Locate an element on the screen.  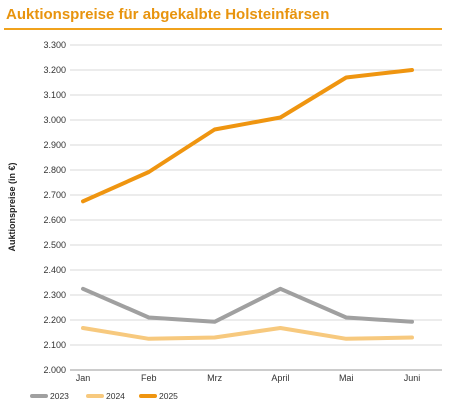
x-axis-ticks: Jan Feb Mrz April Mai Juni is located at coordinates (248, 378).